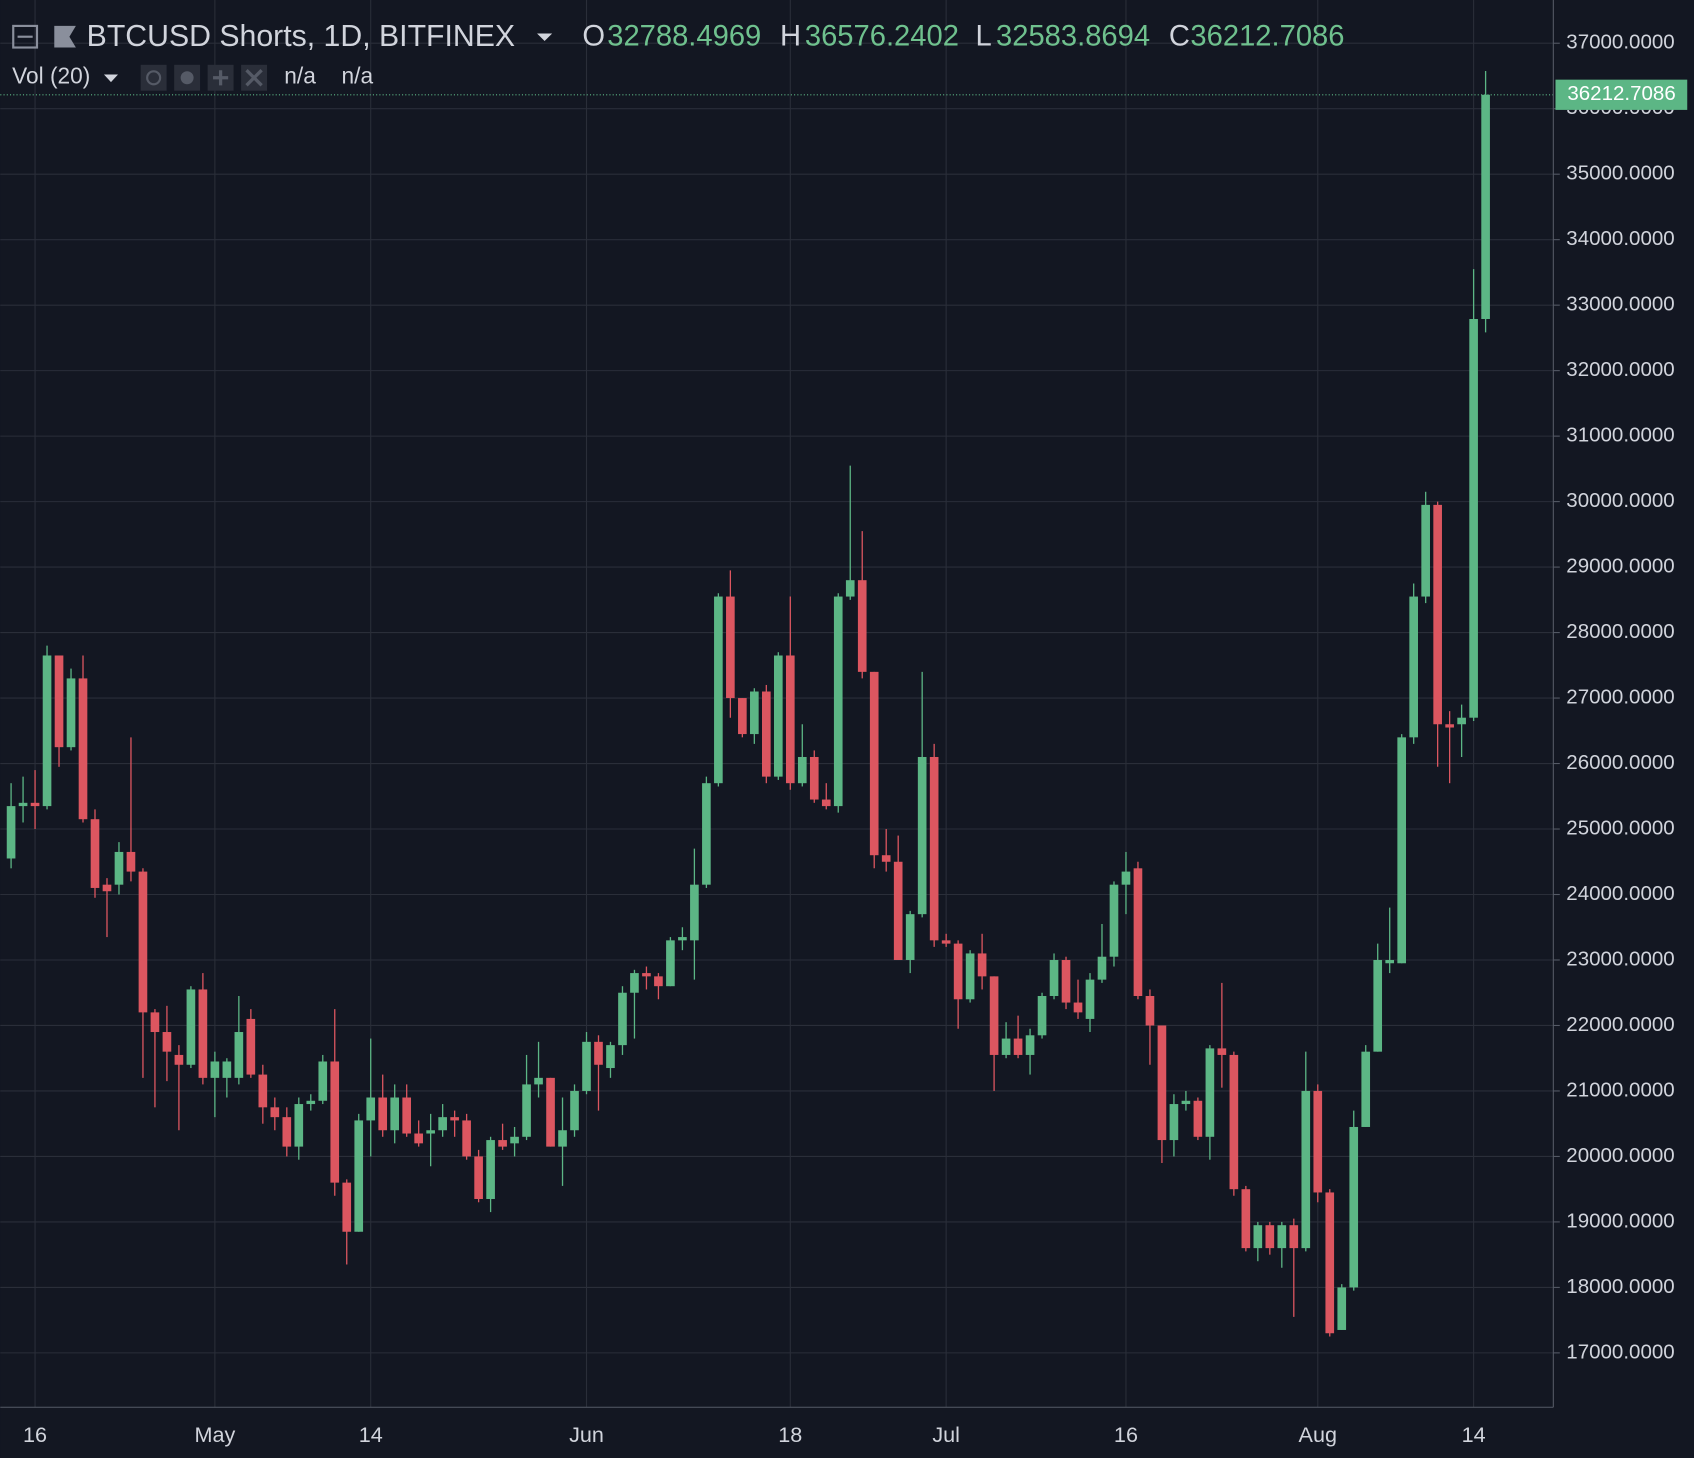 The image size is (1694, 1458). What do you see at coordinates (254, 78) in the screenshot?
I see `remove-icon-glyph` at bounding box center [254, 78].